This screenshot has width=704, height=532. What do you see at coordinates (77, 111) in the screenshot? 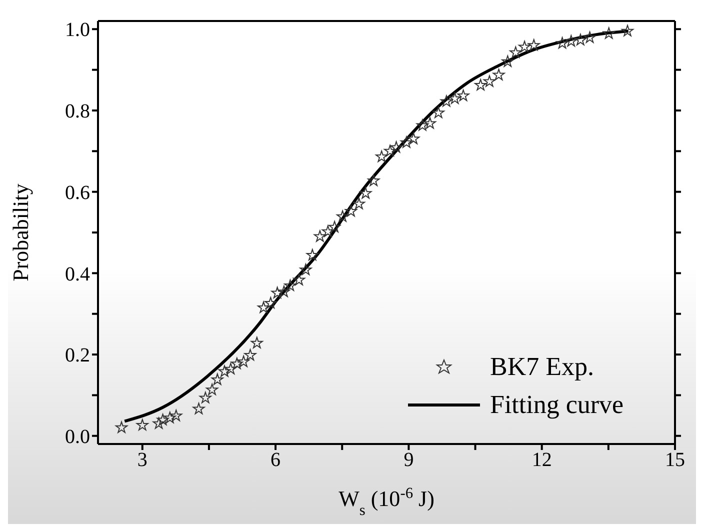
I see `y-tick-label: 0.8` at bounding box center [77, 111].